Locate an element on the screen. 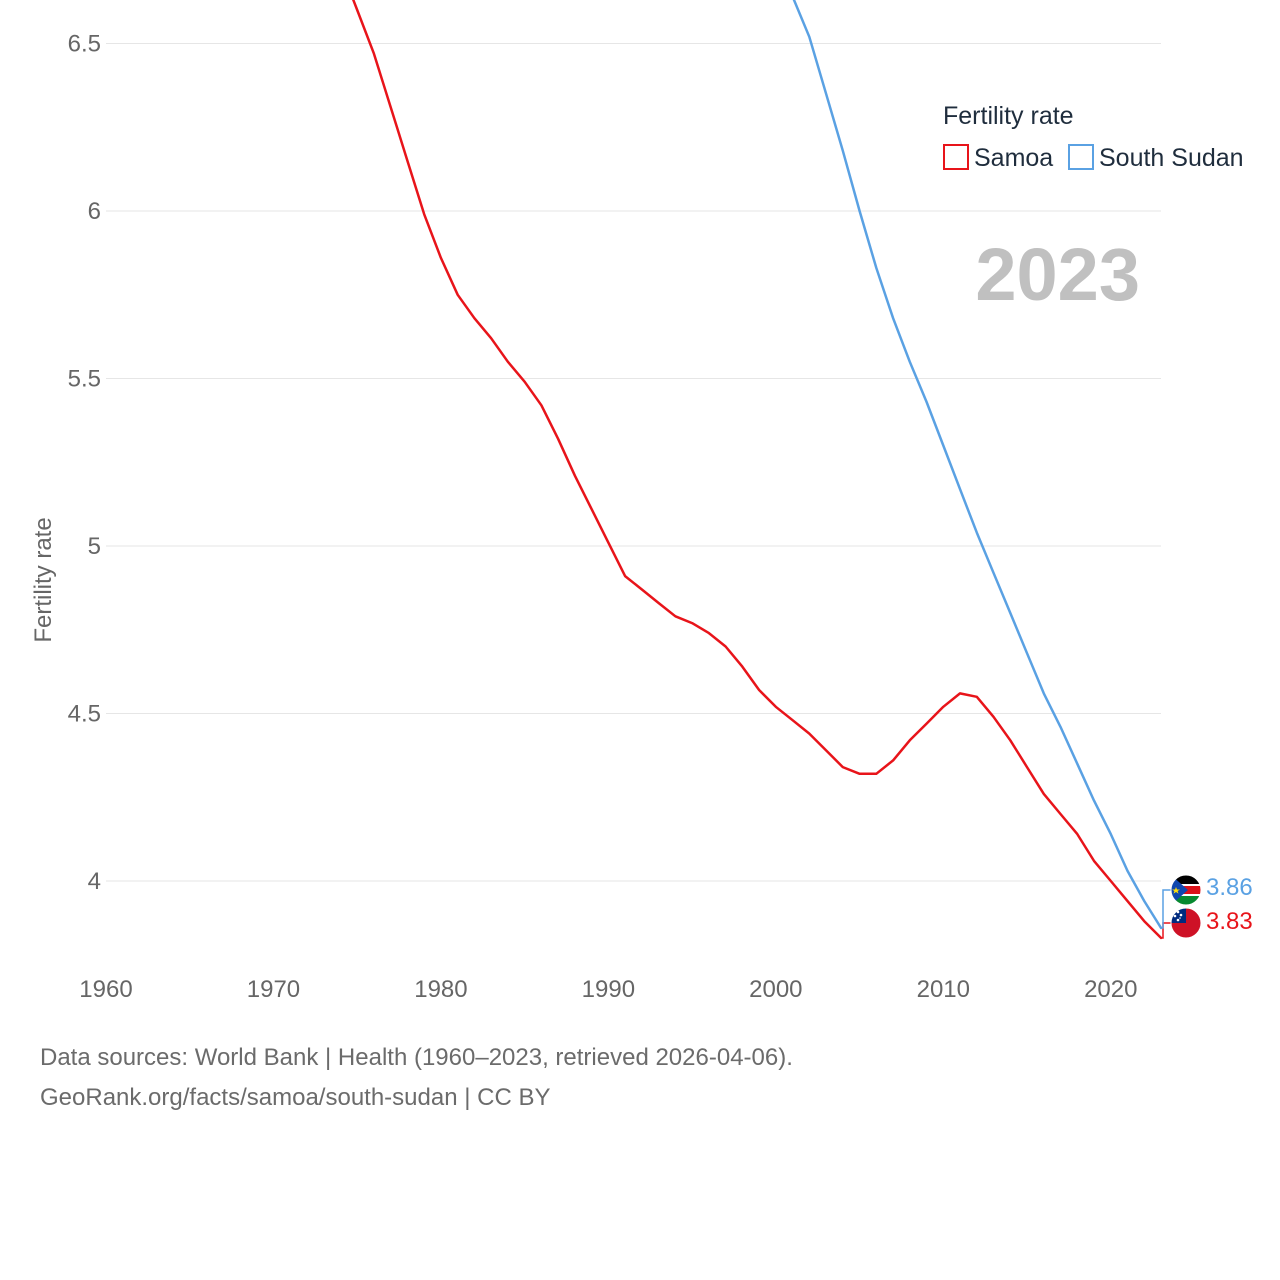 The width and height of the screenshot is (1280, 1280). x-tick-label: 1990 is located at coordinates (608, 989).